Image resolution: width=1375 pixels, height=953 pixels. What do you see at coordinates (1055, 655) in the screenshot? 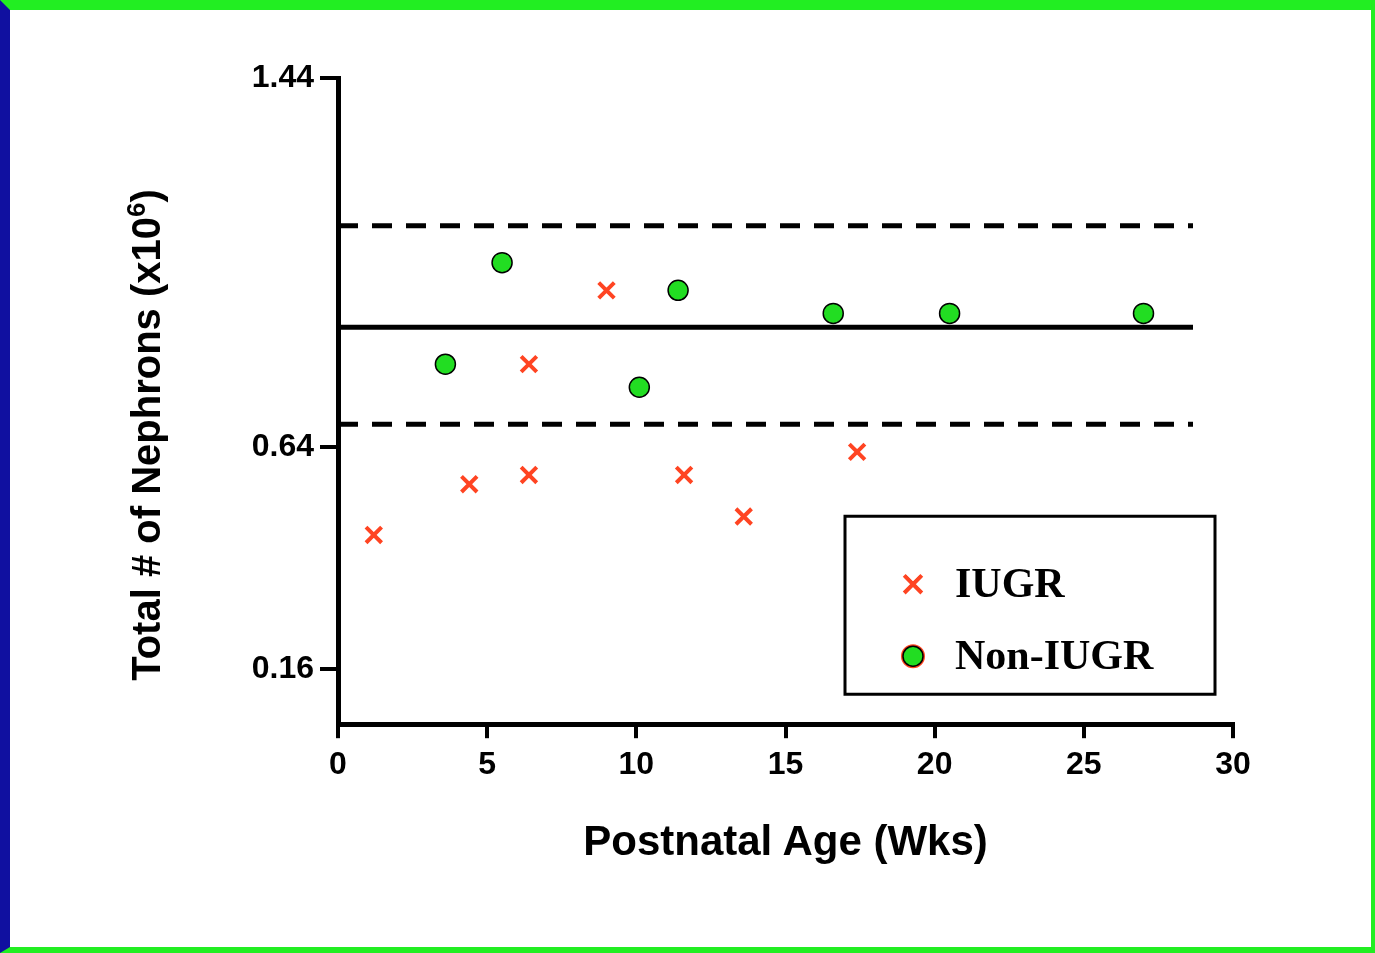
I see `legend-label: Non-IUGR` at bounding box center [1055, 655].